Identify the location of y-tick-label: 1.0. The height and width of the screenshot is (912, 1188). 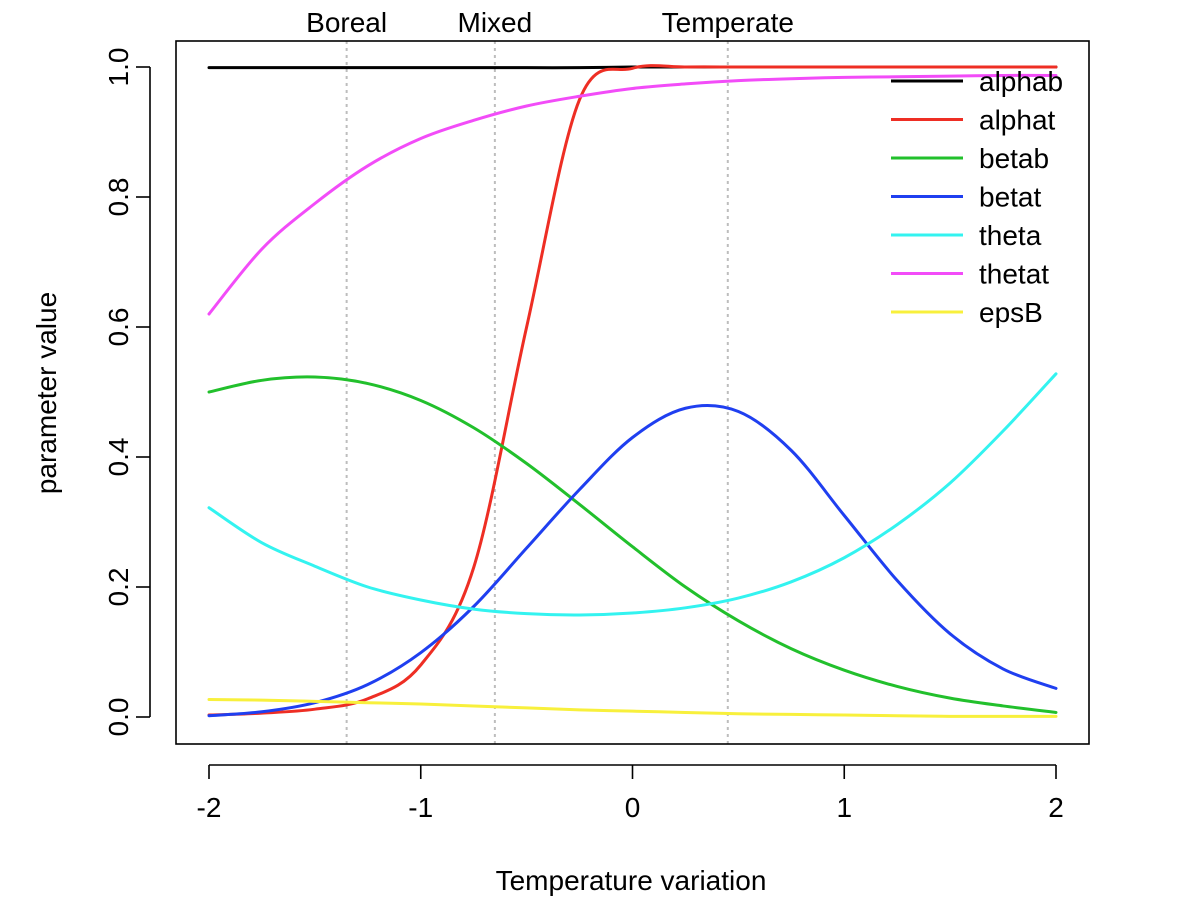
(118, 67).